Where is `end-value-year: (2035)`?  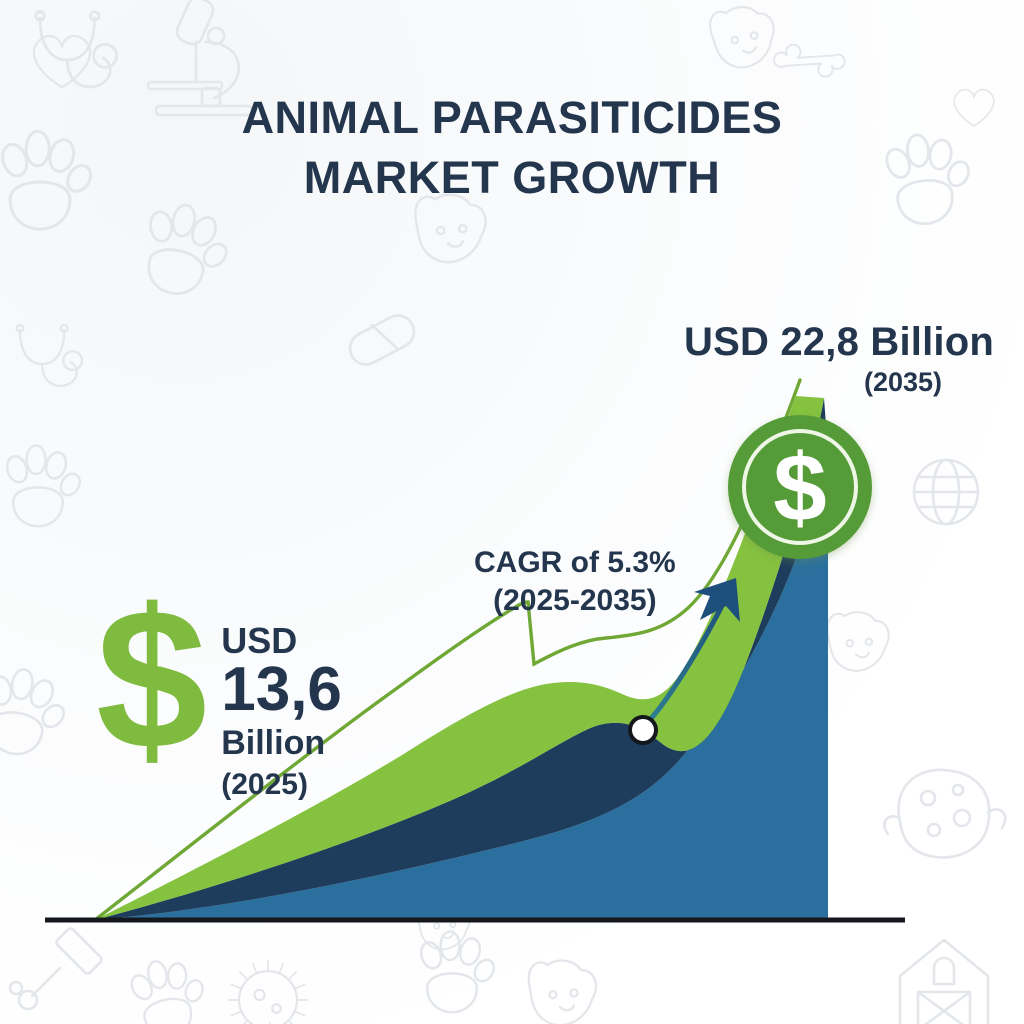
end-value-year: (2035) is located at coordinates (902, 382).